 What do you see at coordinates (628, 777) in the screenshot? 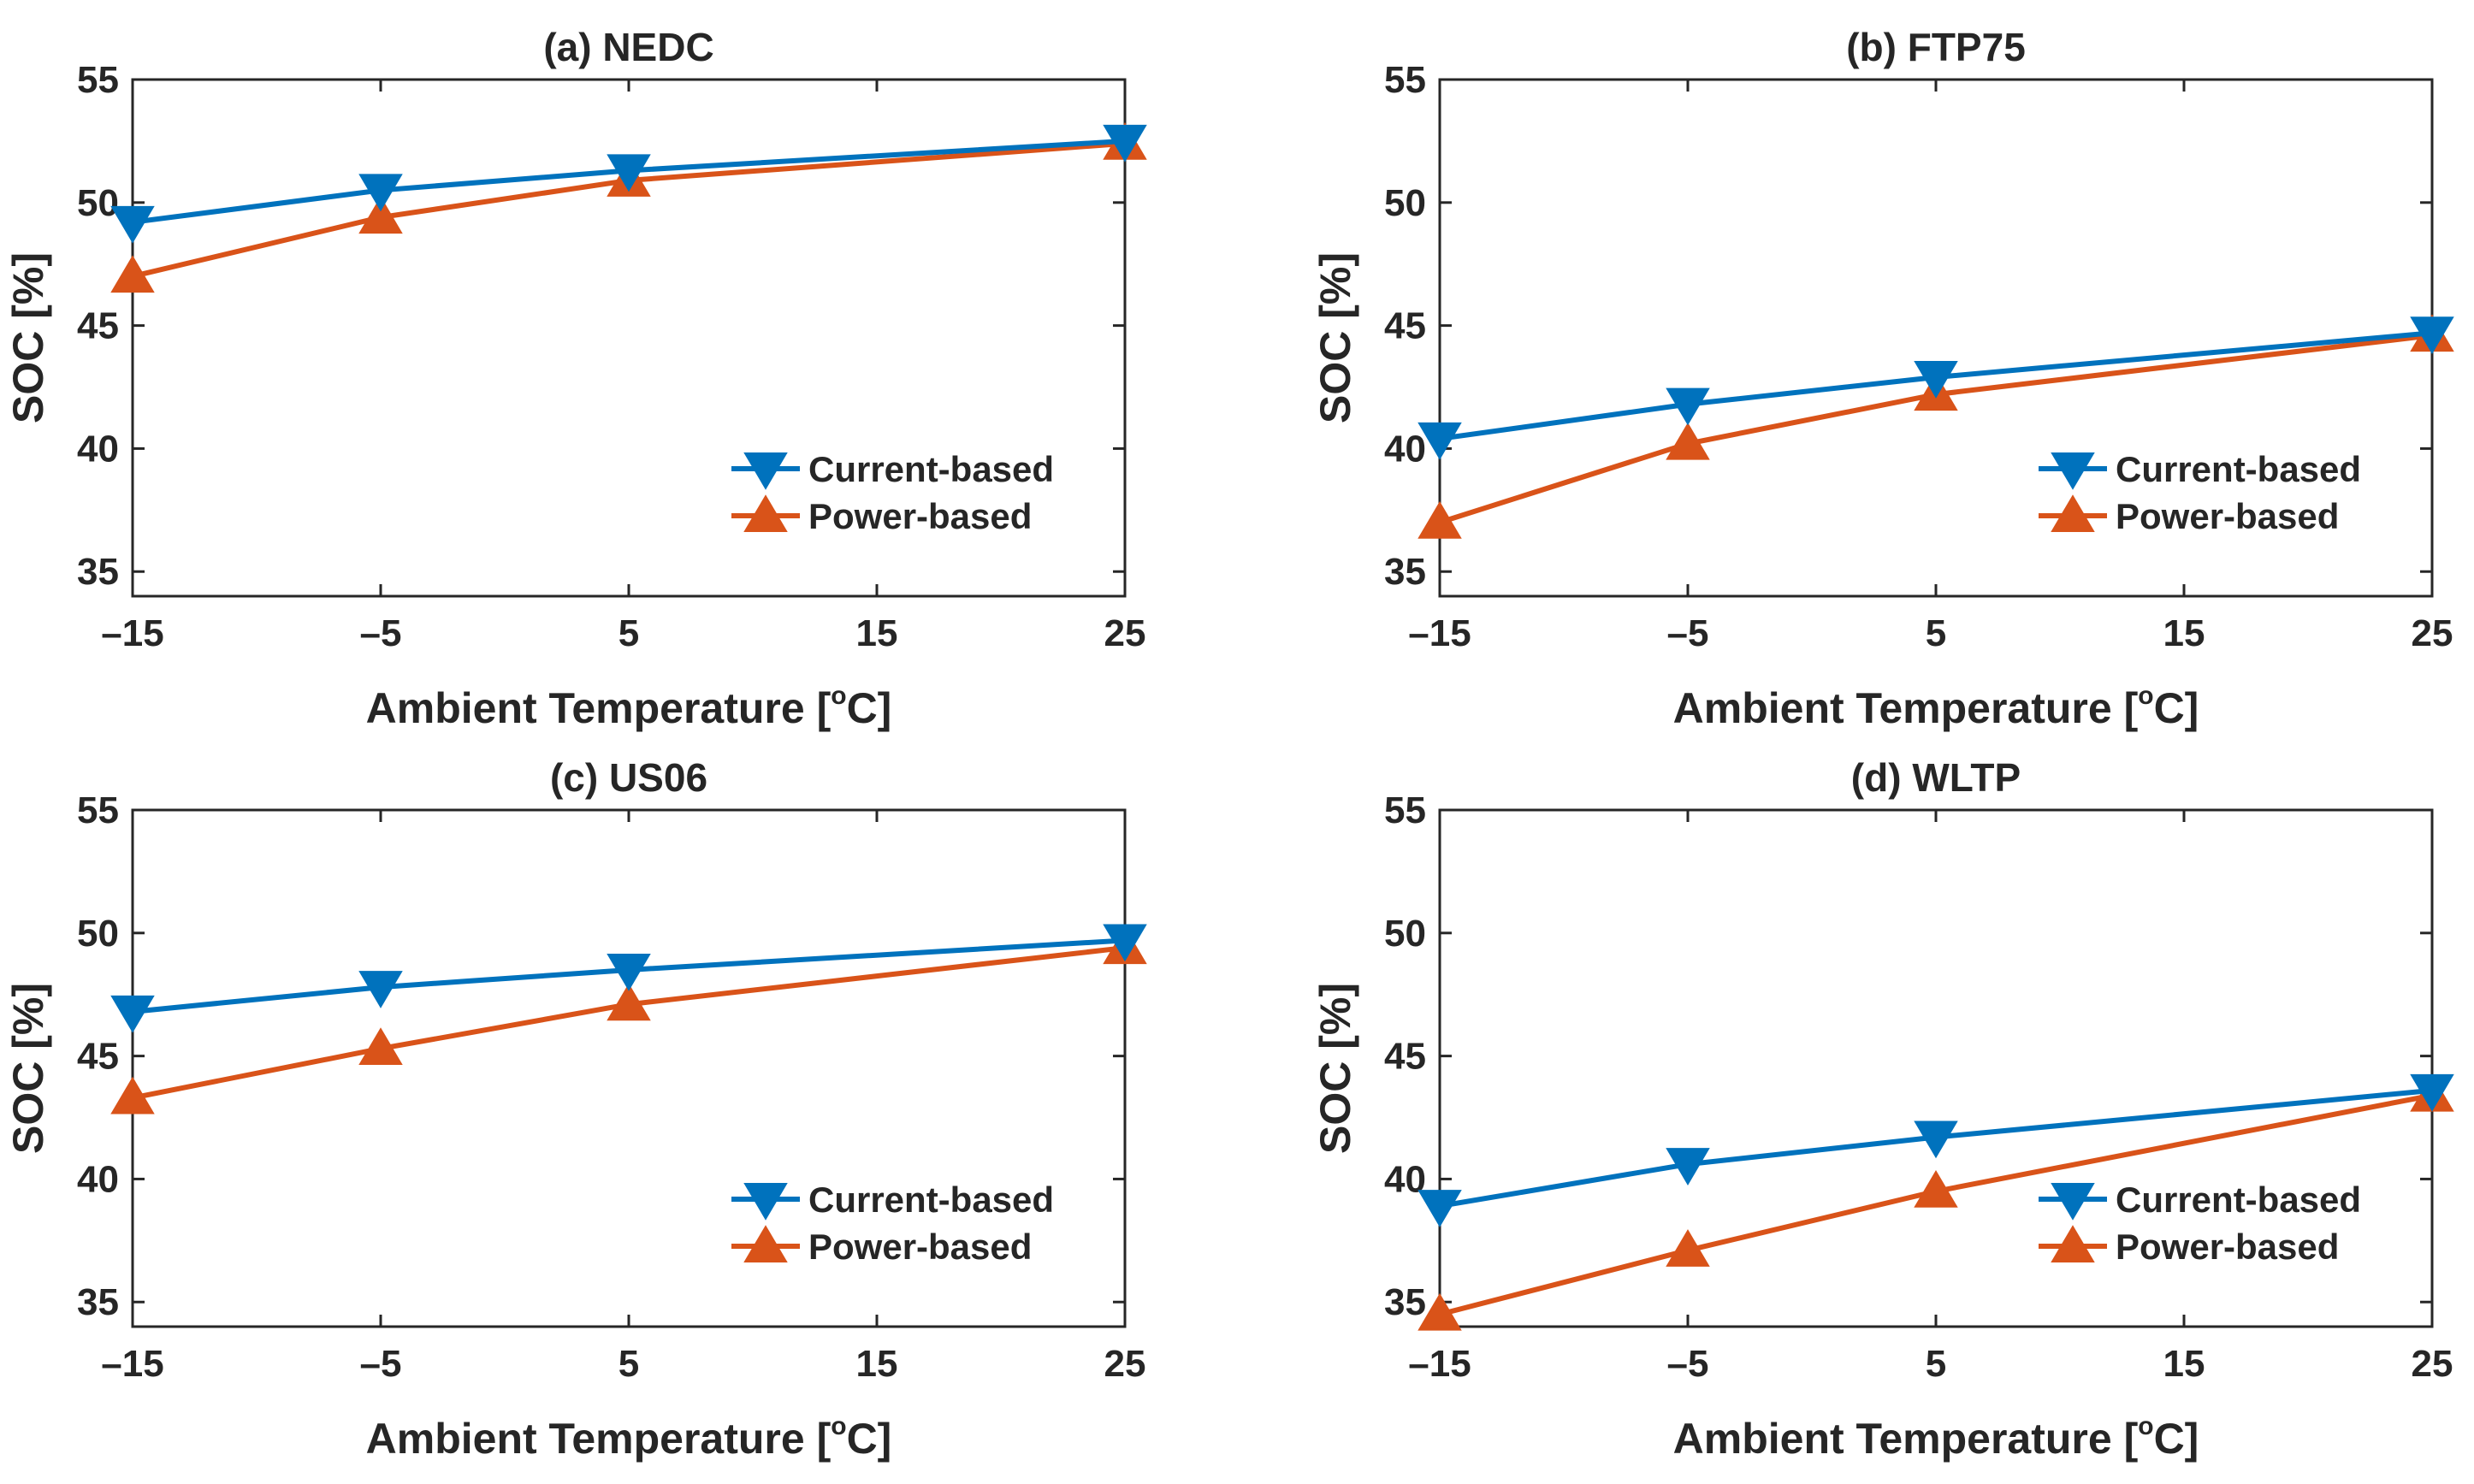
I see `chart-title: (c) US06` at bounding box center [628, 777].